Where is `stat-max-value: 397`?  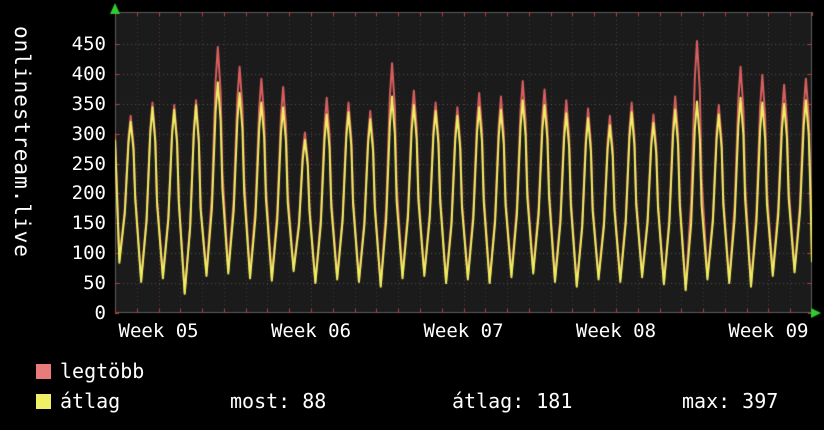 stat-max-value: 397 is located at coordinates (760, 401).